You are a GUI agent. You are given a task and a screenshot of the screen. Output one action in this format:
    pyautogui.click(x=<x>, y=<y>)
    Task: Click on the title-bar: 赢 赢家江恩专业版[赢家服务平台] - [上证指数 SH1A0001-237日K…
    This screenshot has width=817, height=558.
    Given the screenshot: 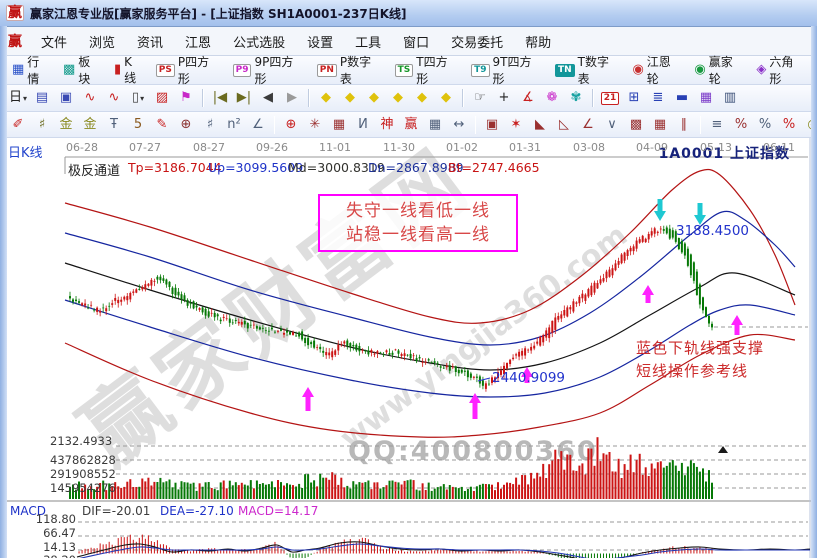 What is the action you would take?
    pyautogui.click(x=408, y=13)
    